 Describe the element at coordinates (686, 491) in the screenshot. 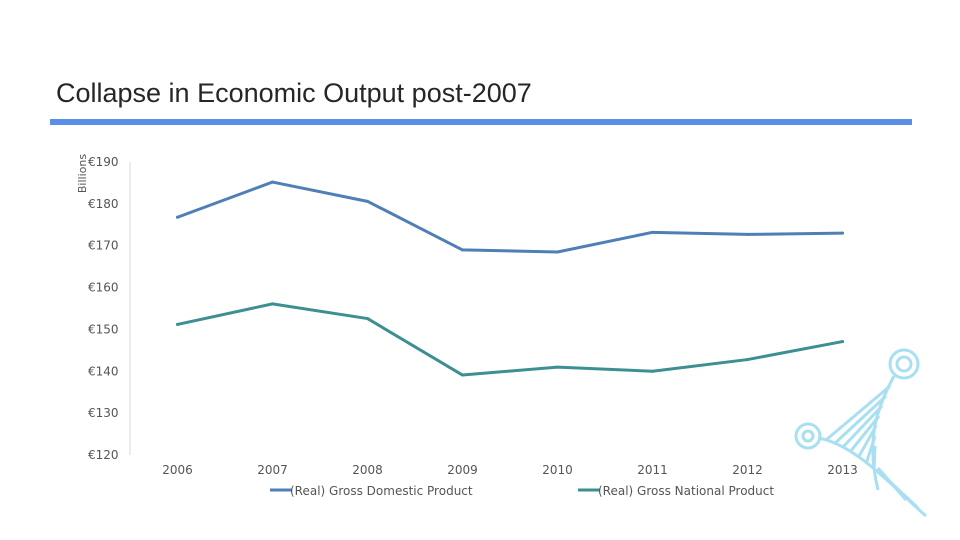

I see `legend-label: (Real) Gross National Product` at that location.